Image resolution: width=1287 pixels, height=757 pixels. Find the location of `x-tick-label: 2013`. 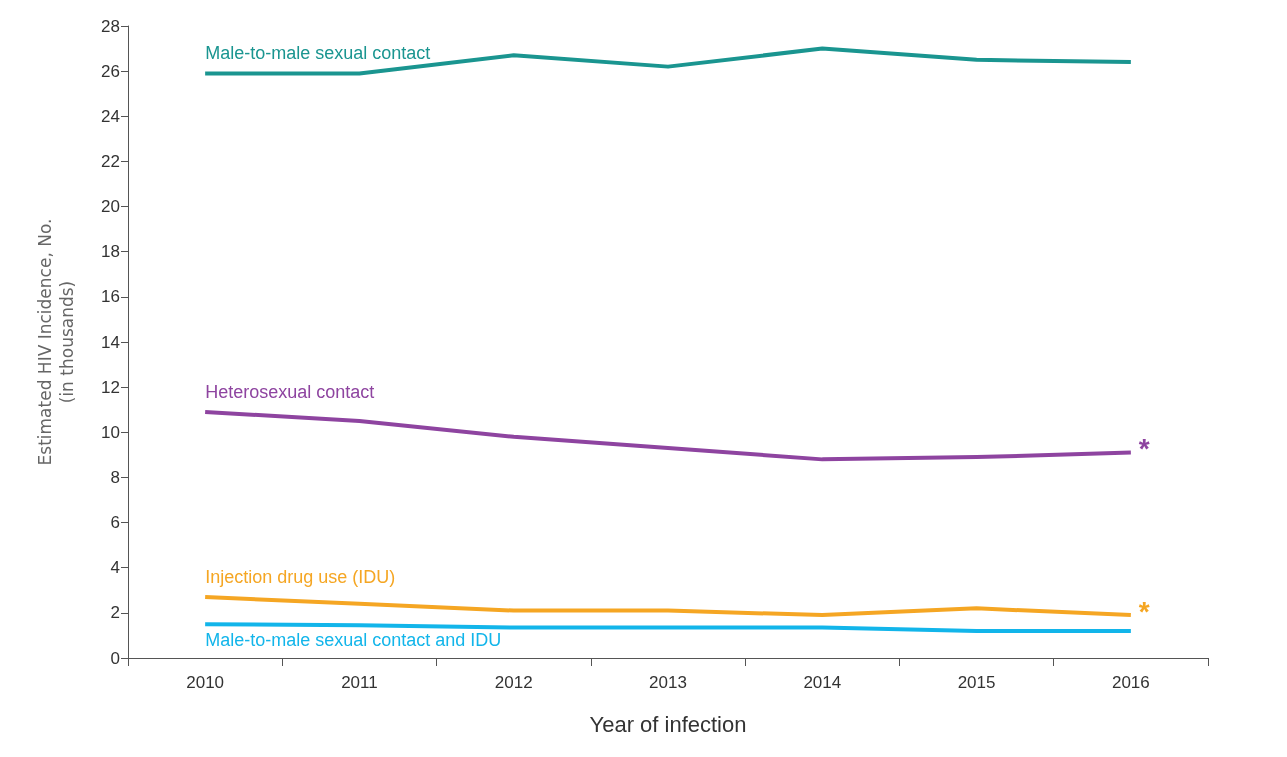

x-tick-label: 2013 is located at coordinates (668, 682).